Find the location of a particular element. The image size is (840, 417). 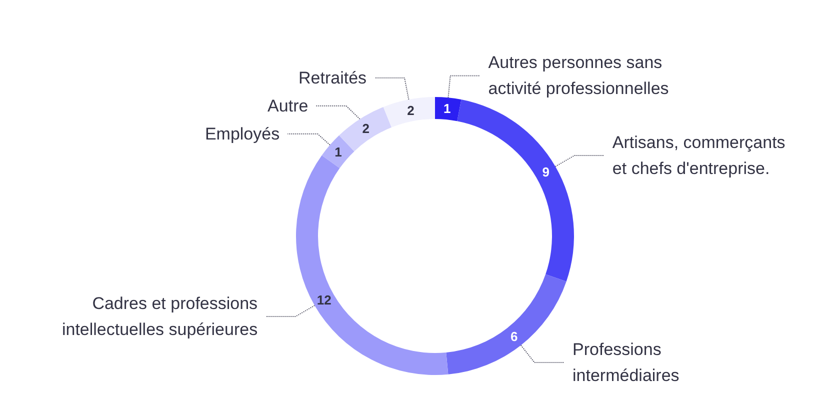

slice-label: Retraités is located at coordinates (332, 78).